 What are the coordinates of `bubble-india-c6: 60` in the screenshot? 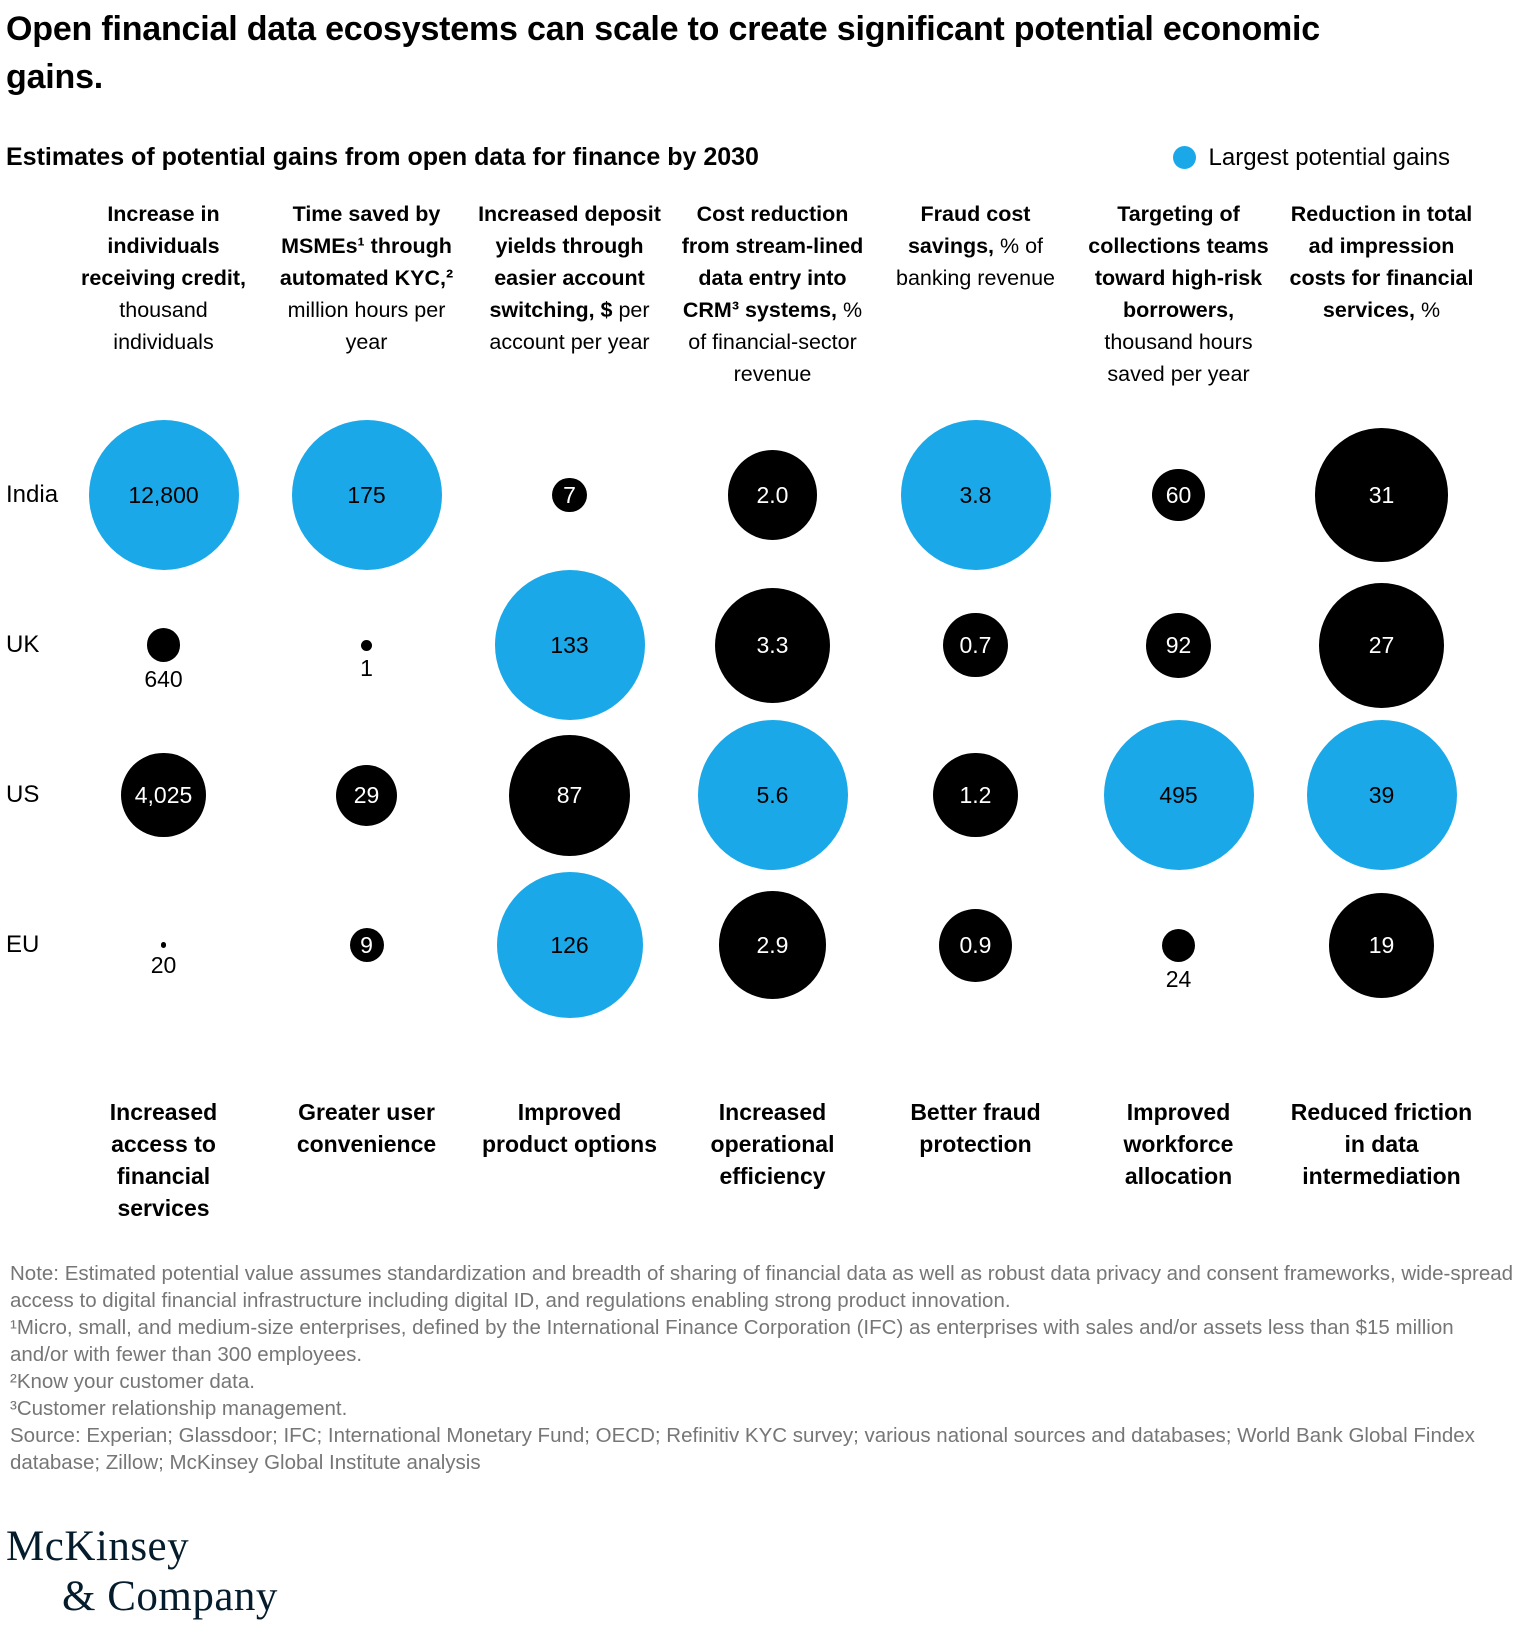 It's located at (1178, 495).